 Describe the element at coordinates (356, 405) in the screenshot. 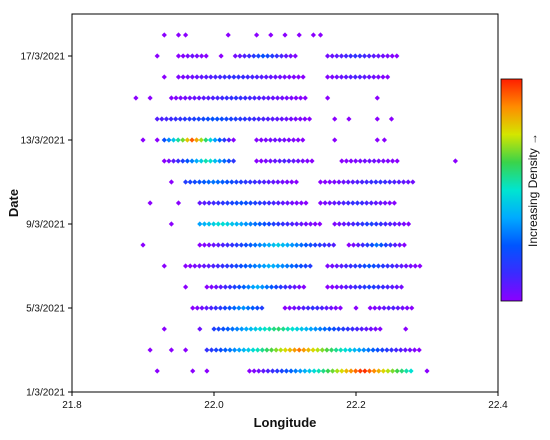

I see `x-tick-label: 22.2` at that location.